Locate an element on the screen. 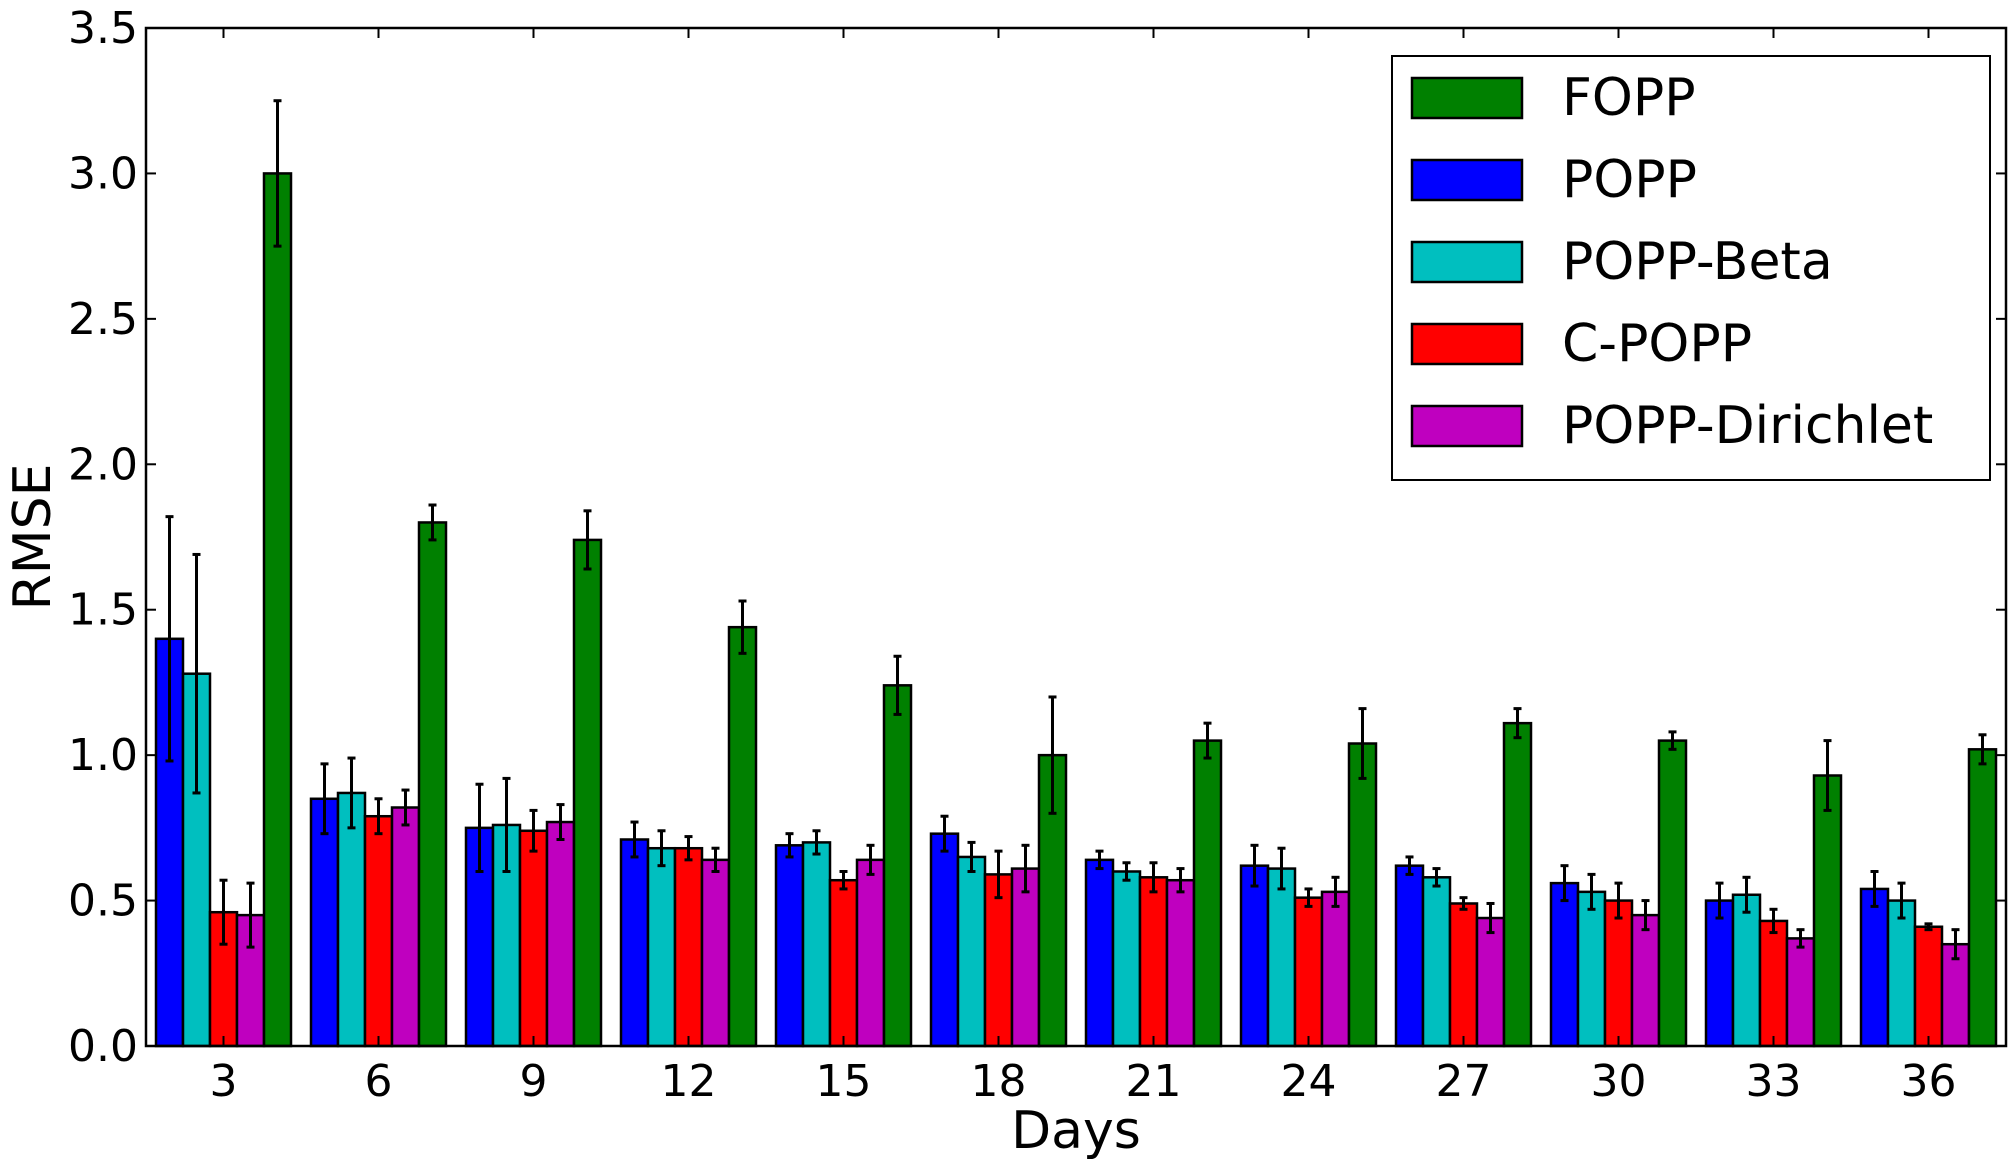 The height and width of the screenshot is (1168, 2014). x-tick-label: 18 is located at coordinates (999, 1081).